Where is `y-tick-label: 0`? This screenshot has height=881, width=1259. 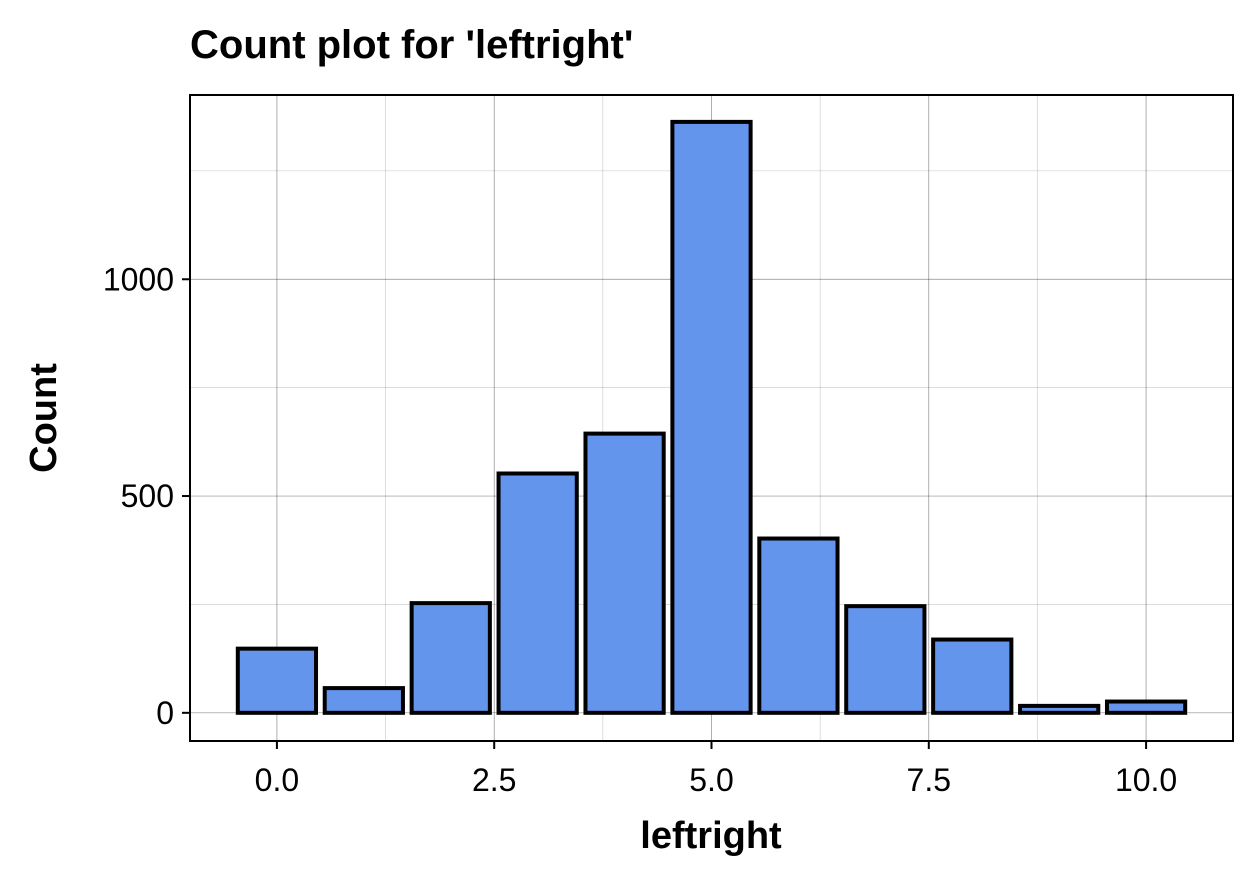
y-tick-label: 0 is located at coordinates (165, 713).